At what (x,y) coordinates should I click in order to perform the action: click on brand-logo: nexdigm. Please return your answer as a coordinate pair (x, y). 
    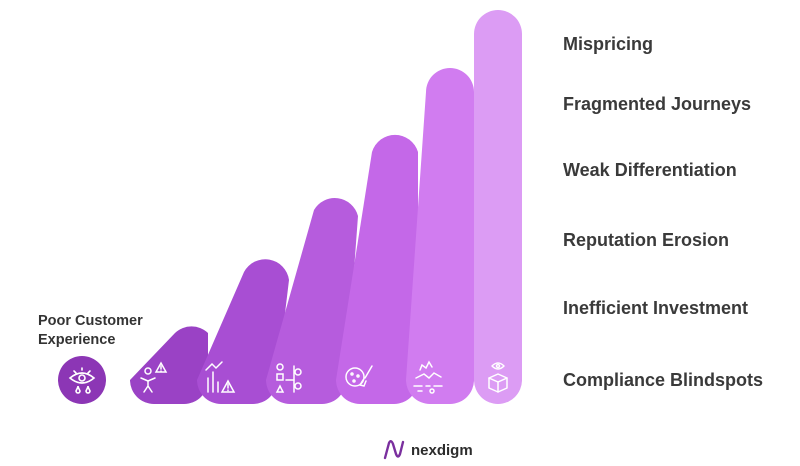
    Looking at the image, I should click on (428, 450).